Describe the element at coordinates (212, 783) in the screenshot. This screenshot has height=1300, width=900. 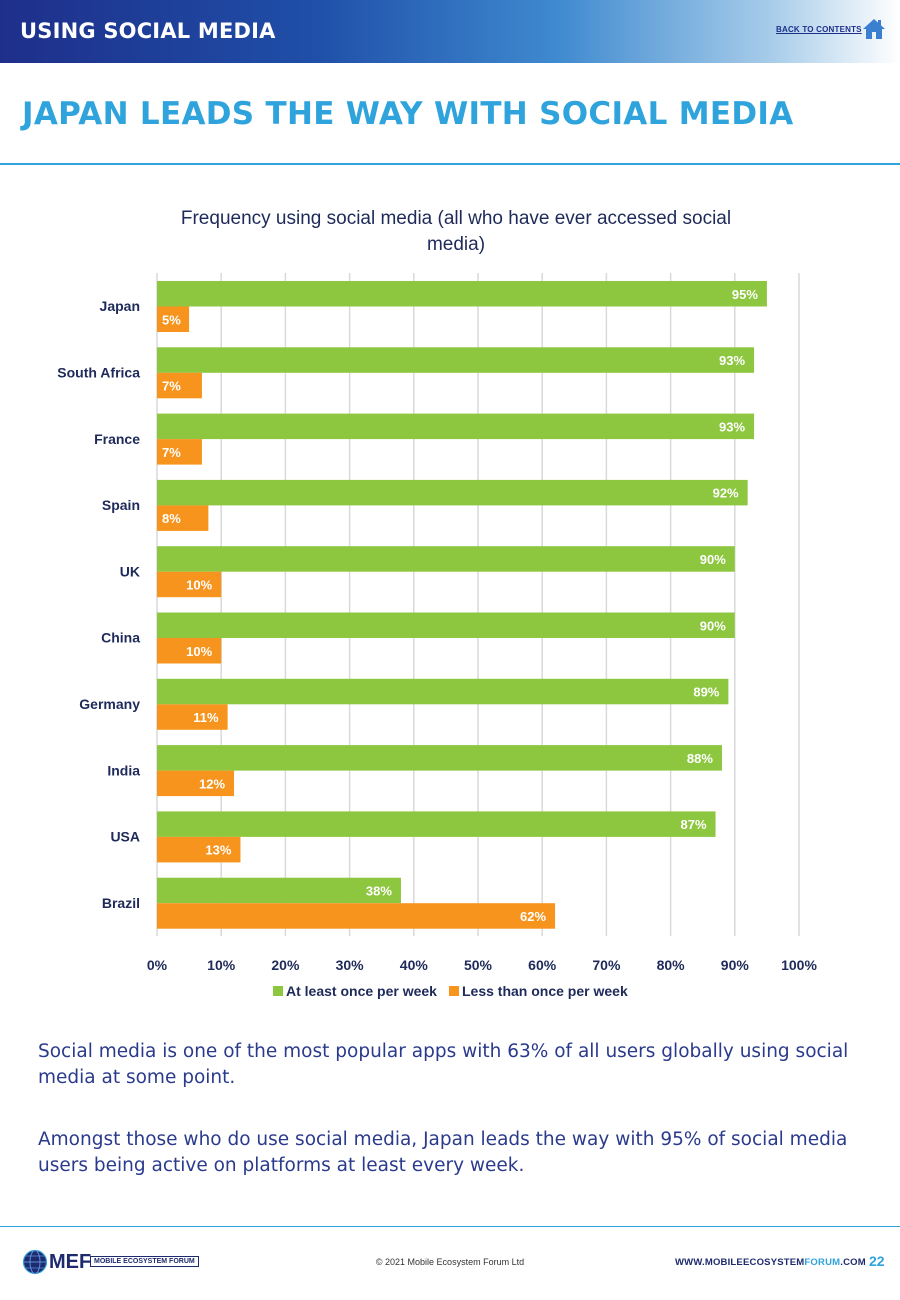
I see `data-label: 12%` at that location.